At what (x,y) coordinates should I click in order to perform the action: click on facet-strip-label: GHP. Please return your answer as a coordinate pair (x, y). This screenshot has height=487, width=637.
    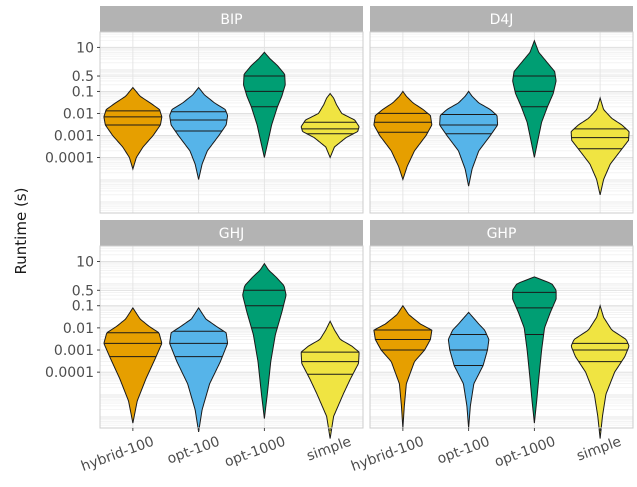
    Looking at the image, I should click on (502, 234).